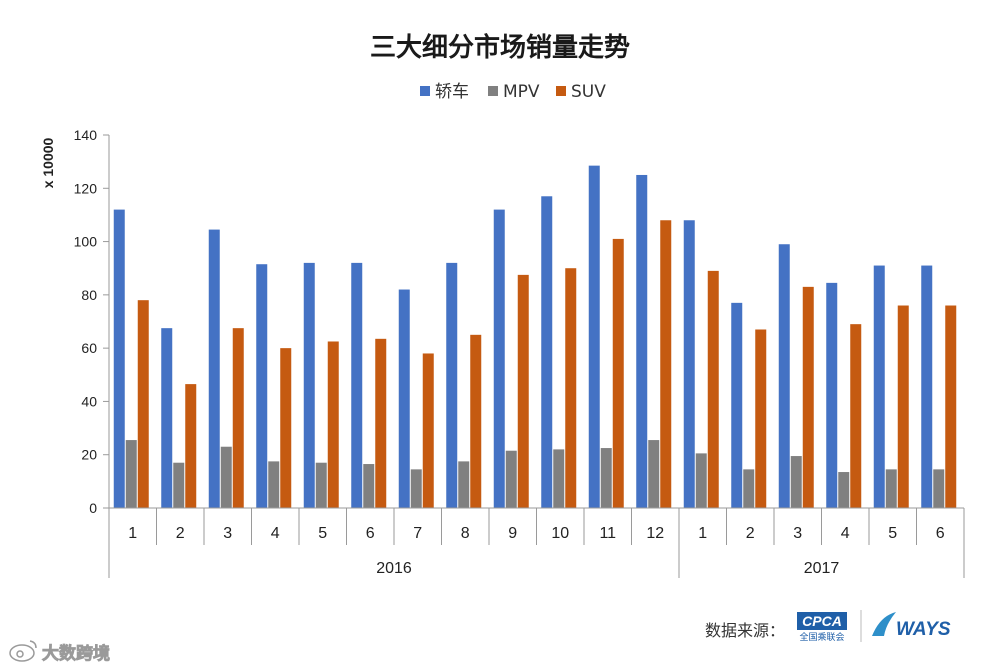  I want to click on y-axis: 0 20 40 60 80 100 120 140, so click(92, 321).